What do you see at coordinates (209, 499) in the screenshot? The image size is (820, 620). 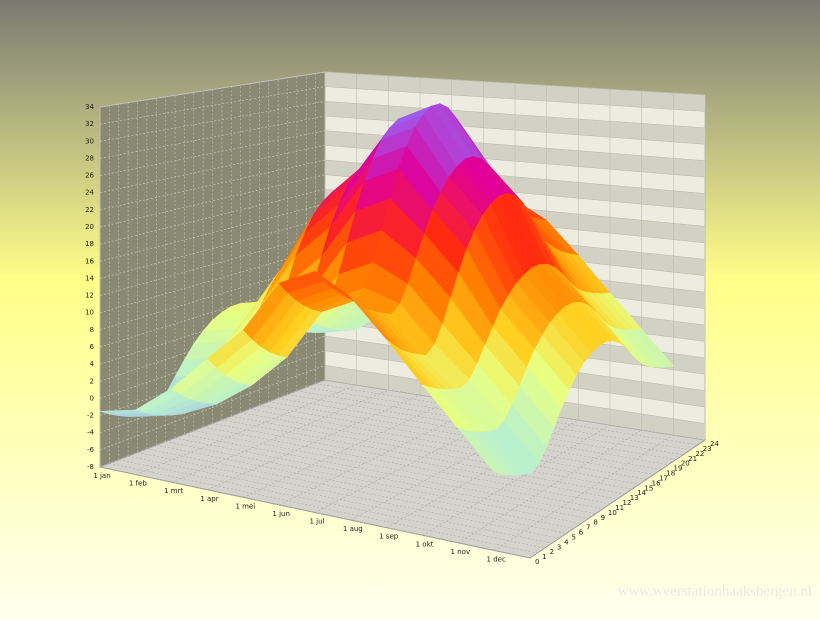 I see `month-tick-label: 1 apr` at bounding box center [209, 499].